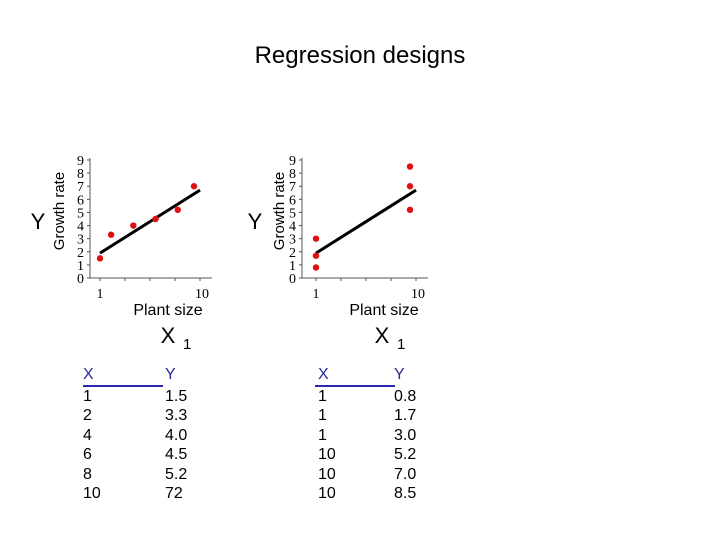 The width and height of the screenshot is (720, 540). Describe the element at coordinates (87, 435) in the screenshot. I see `table-cell: 4` at that location.